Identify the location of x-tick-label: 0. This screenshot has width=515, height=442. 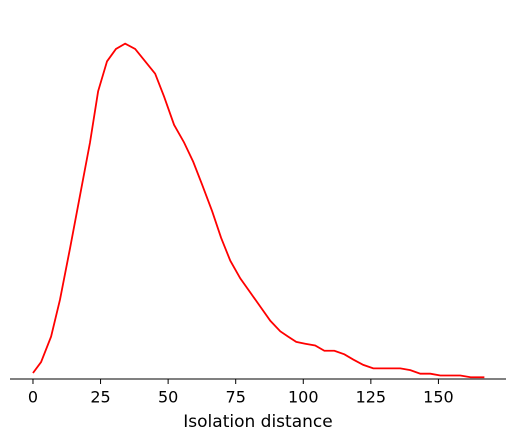
(33, 397).